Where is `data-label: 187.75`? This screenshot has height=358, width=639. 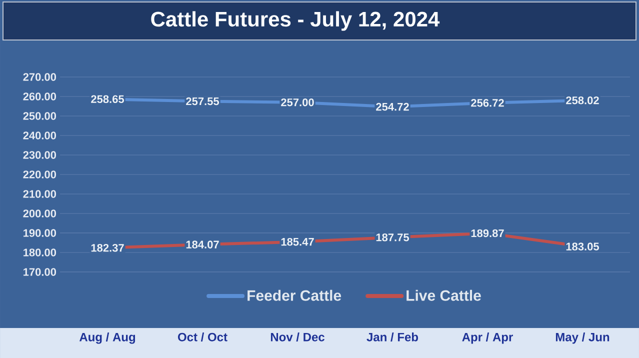 data-label: 187.75 is located at coordinates (393, 237).